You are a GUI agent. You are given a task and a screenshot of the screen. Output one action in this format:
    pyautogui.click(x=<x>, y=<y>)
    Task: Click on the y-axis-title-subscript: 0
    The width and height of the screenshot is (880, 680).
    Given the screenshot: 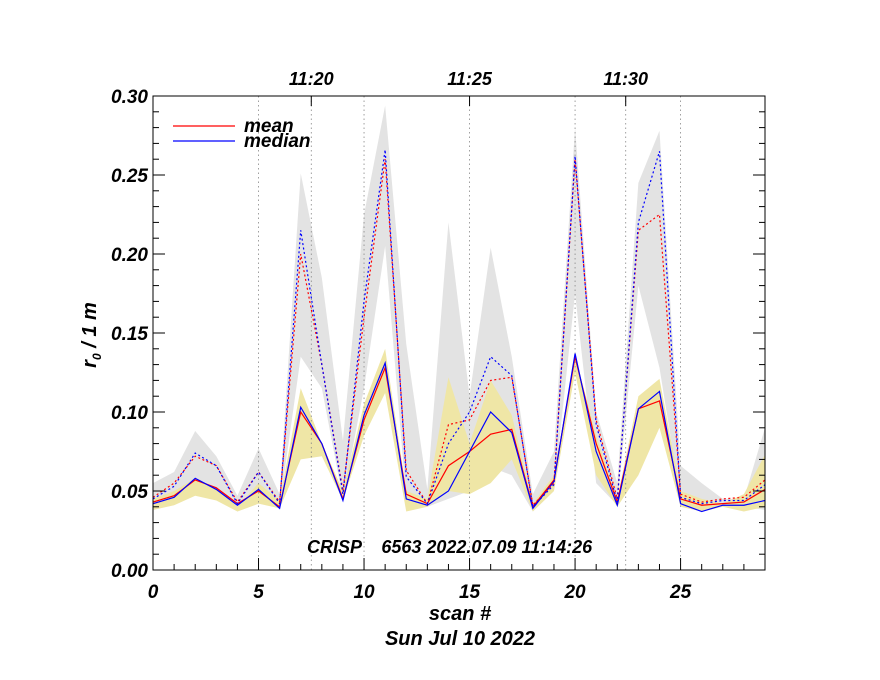 What is the action you would take?
    pyautogui.click(x=97, y=356)
    